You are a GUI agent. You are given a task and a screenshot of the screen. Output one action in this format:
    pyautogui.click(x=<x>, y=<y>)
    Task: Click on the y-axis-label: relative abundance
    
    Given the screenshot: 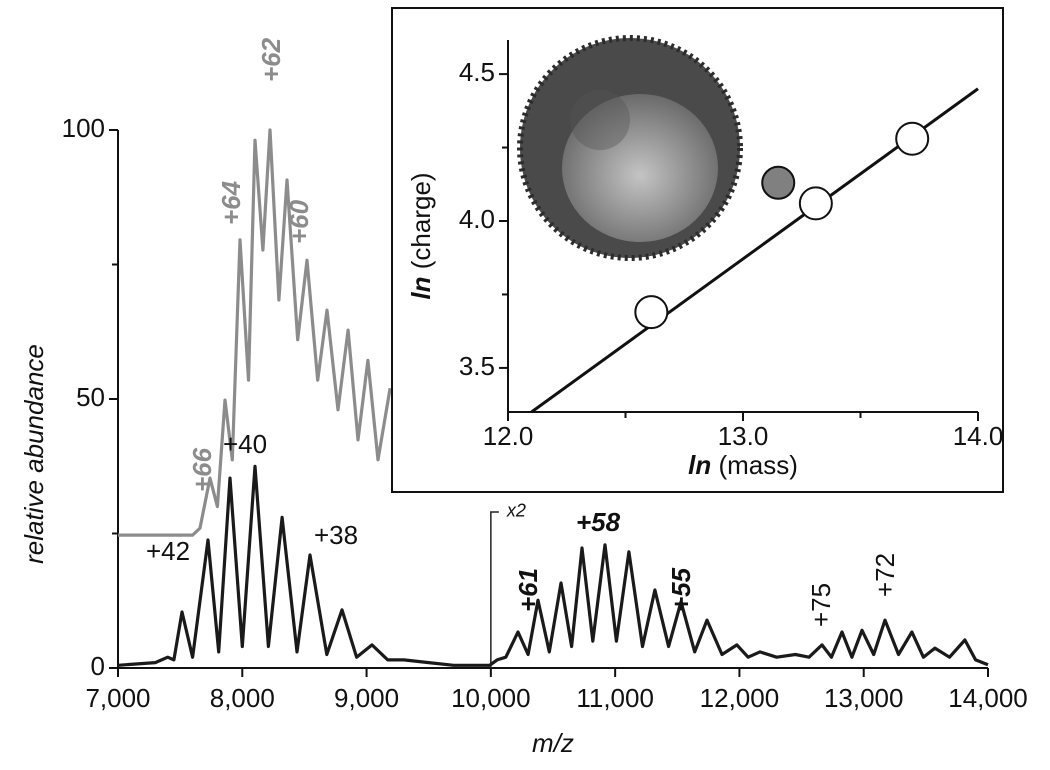 What is the action you would take?
    pyautogui.click(x=34, y=454)
    